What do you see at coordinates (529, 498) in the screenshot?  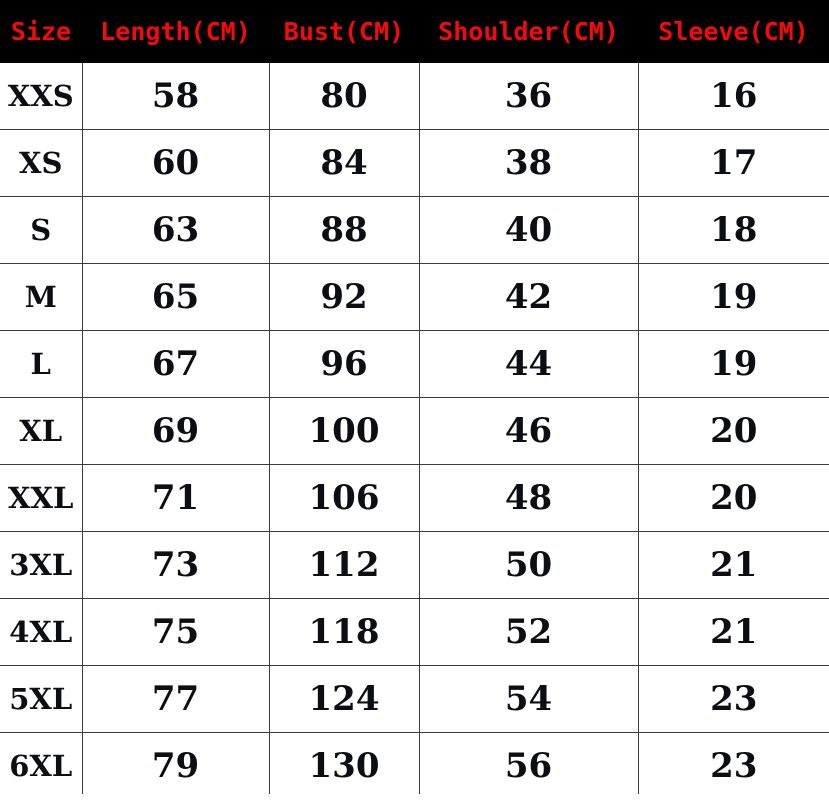 I see `cell-shoulder: 48` at bounding box center [529, 498].